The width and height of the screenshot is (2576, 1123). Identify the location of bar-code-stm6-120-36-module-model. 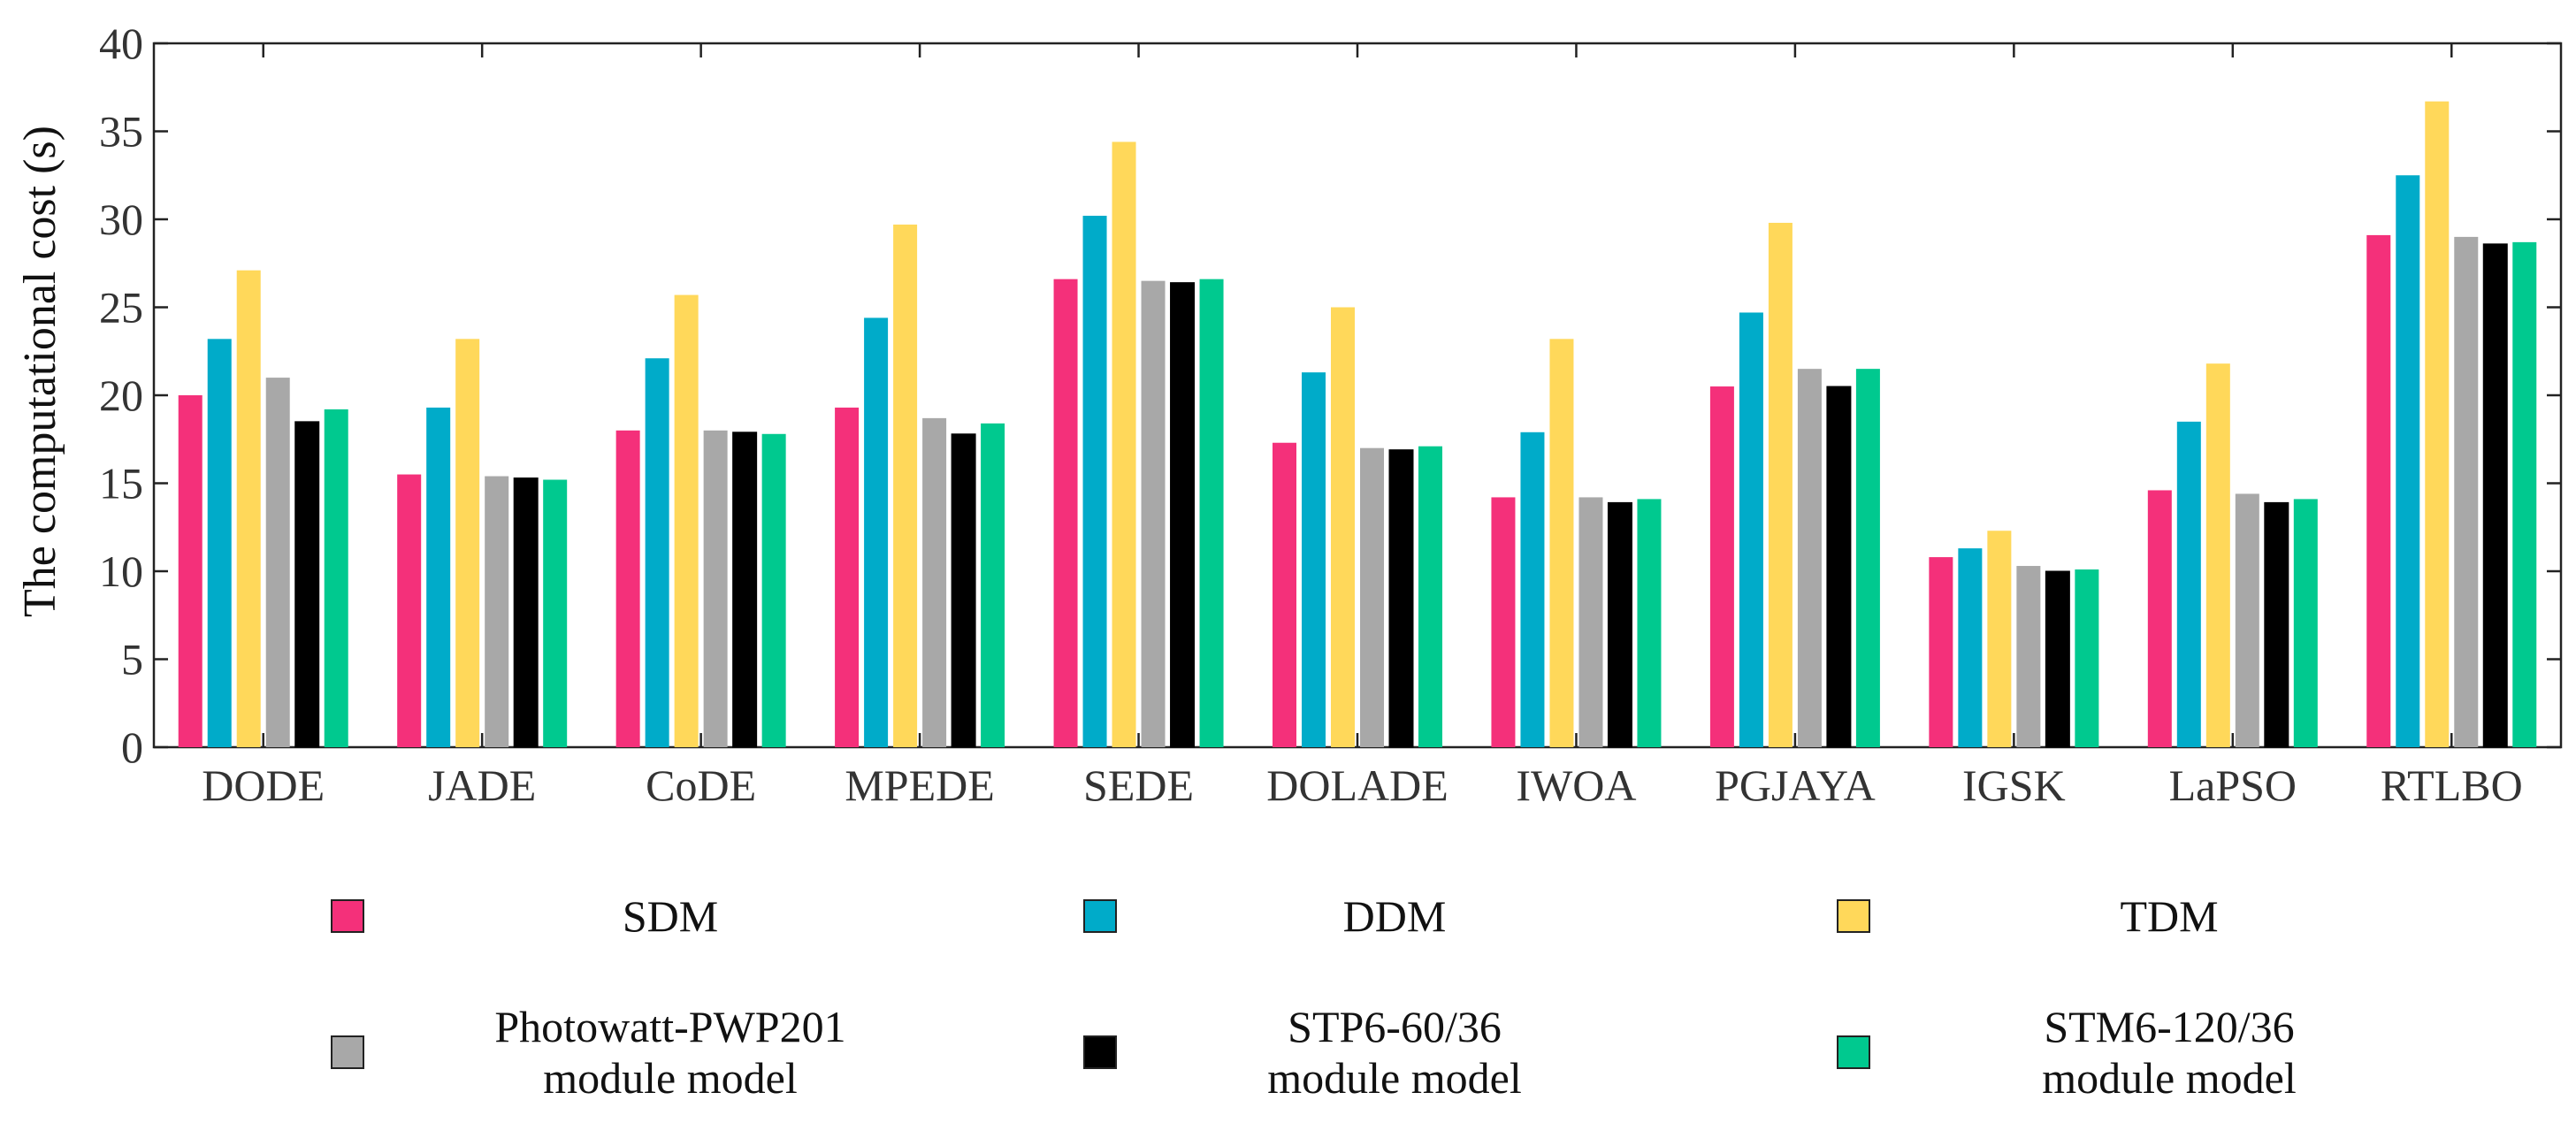
(773, 590).